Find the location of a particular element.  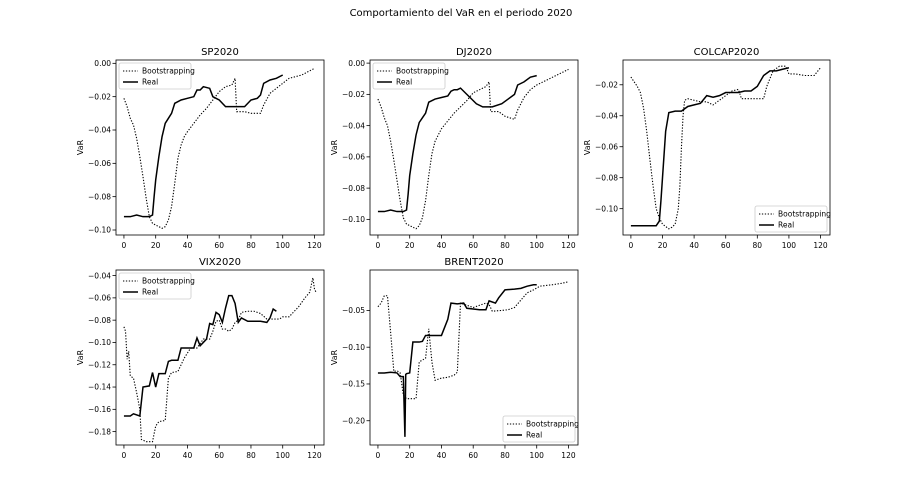

y-tick-label: −0.15 is located at coordinates (353, 384).